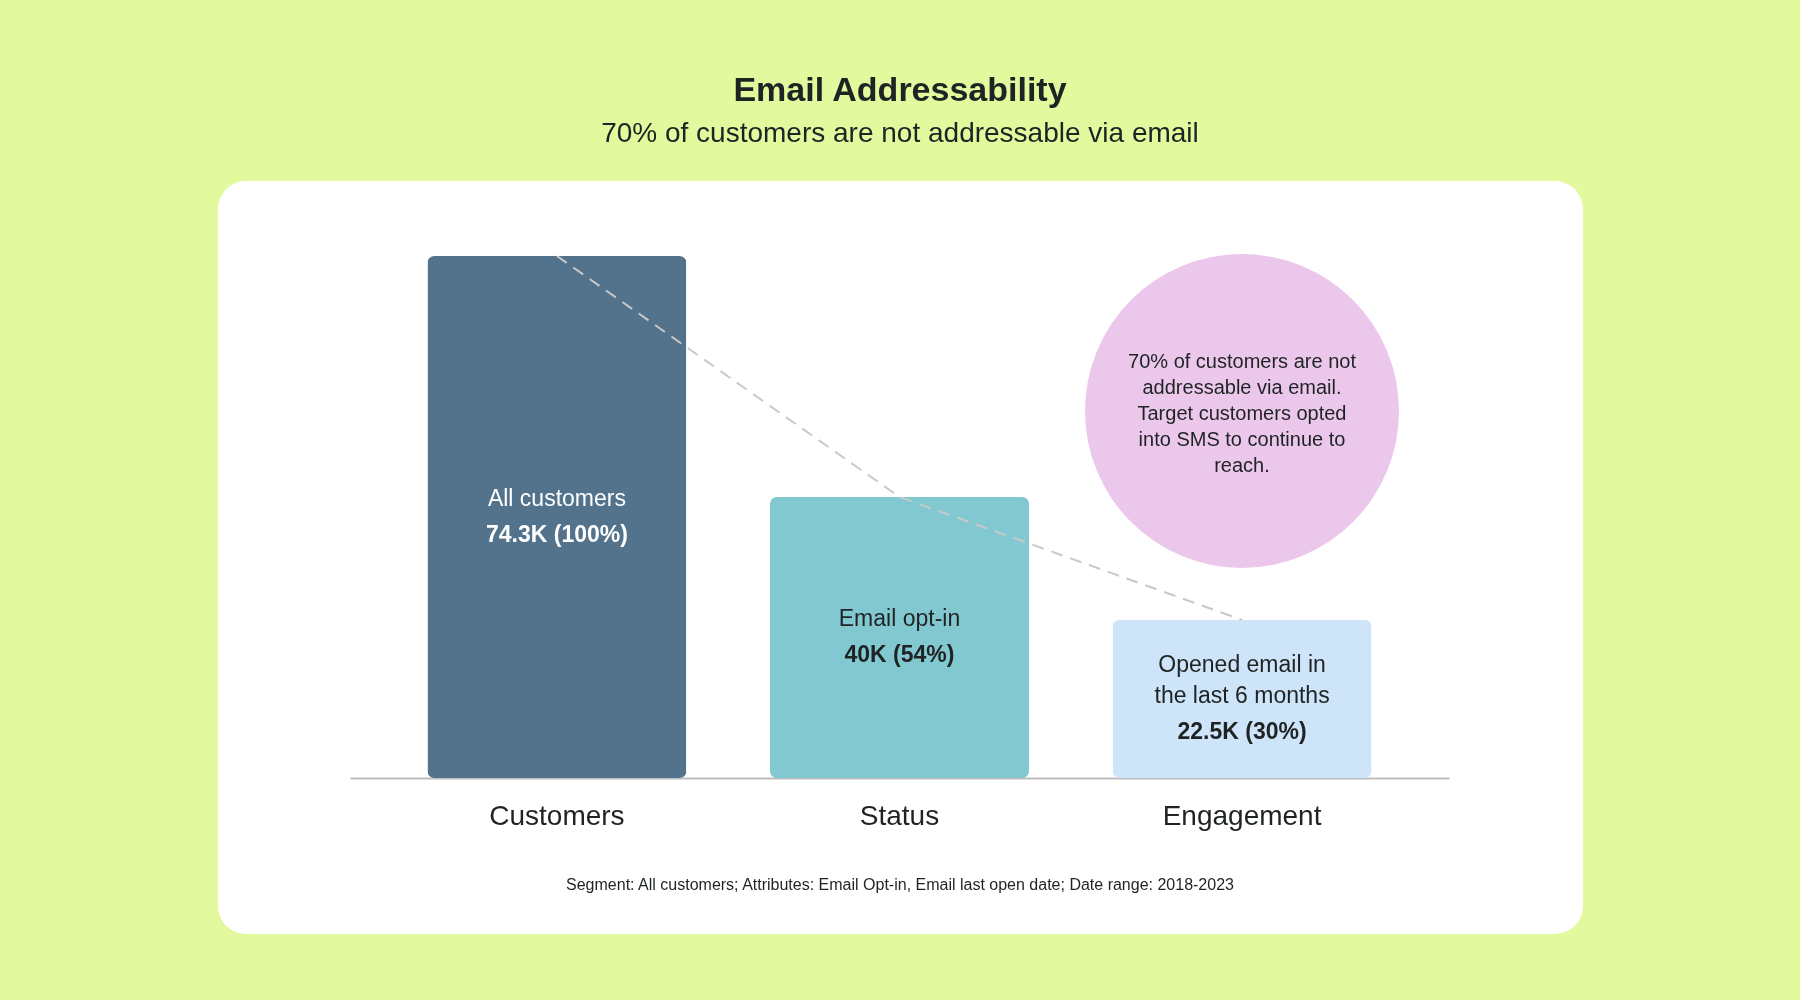  I want to click on x-tick-label: Status, so click(899, 815).